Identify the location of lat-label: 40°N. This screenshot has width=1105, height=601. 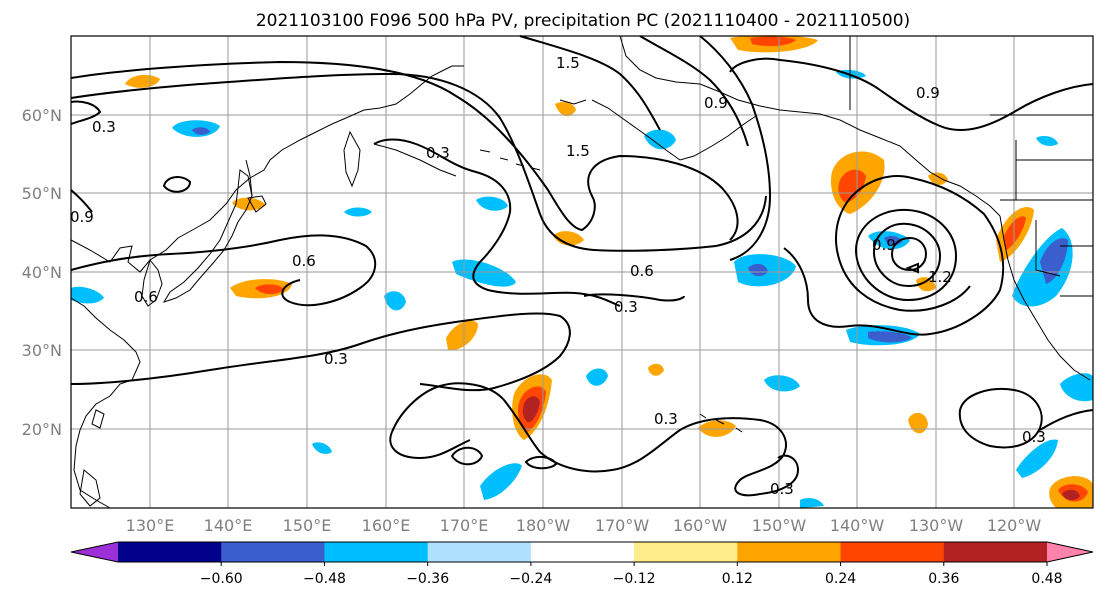
(42, 272).